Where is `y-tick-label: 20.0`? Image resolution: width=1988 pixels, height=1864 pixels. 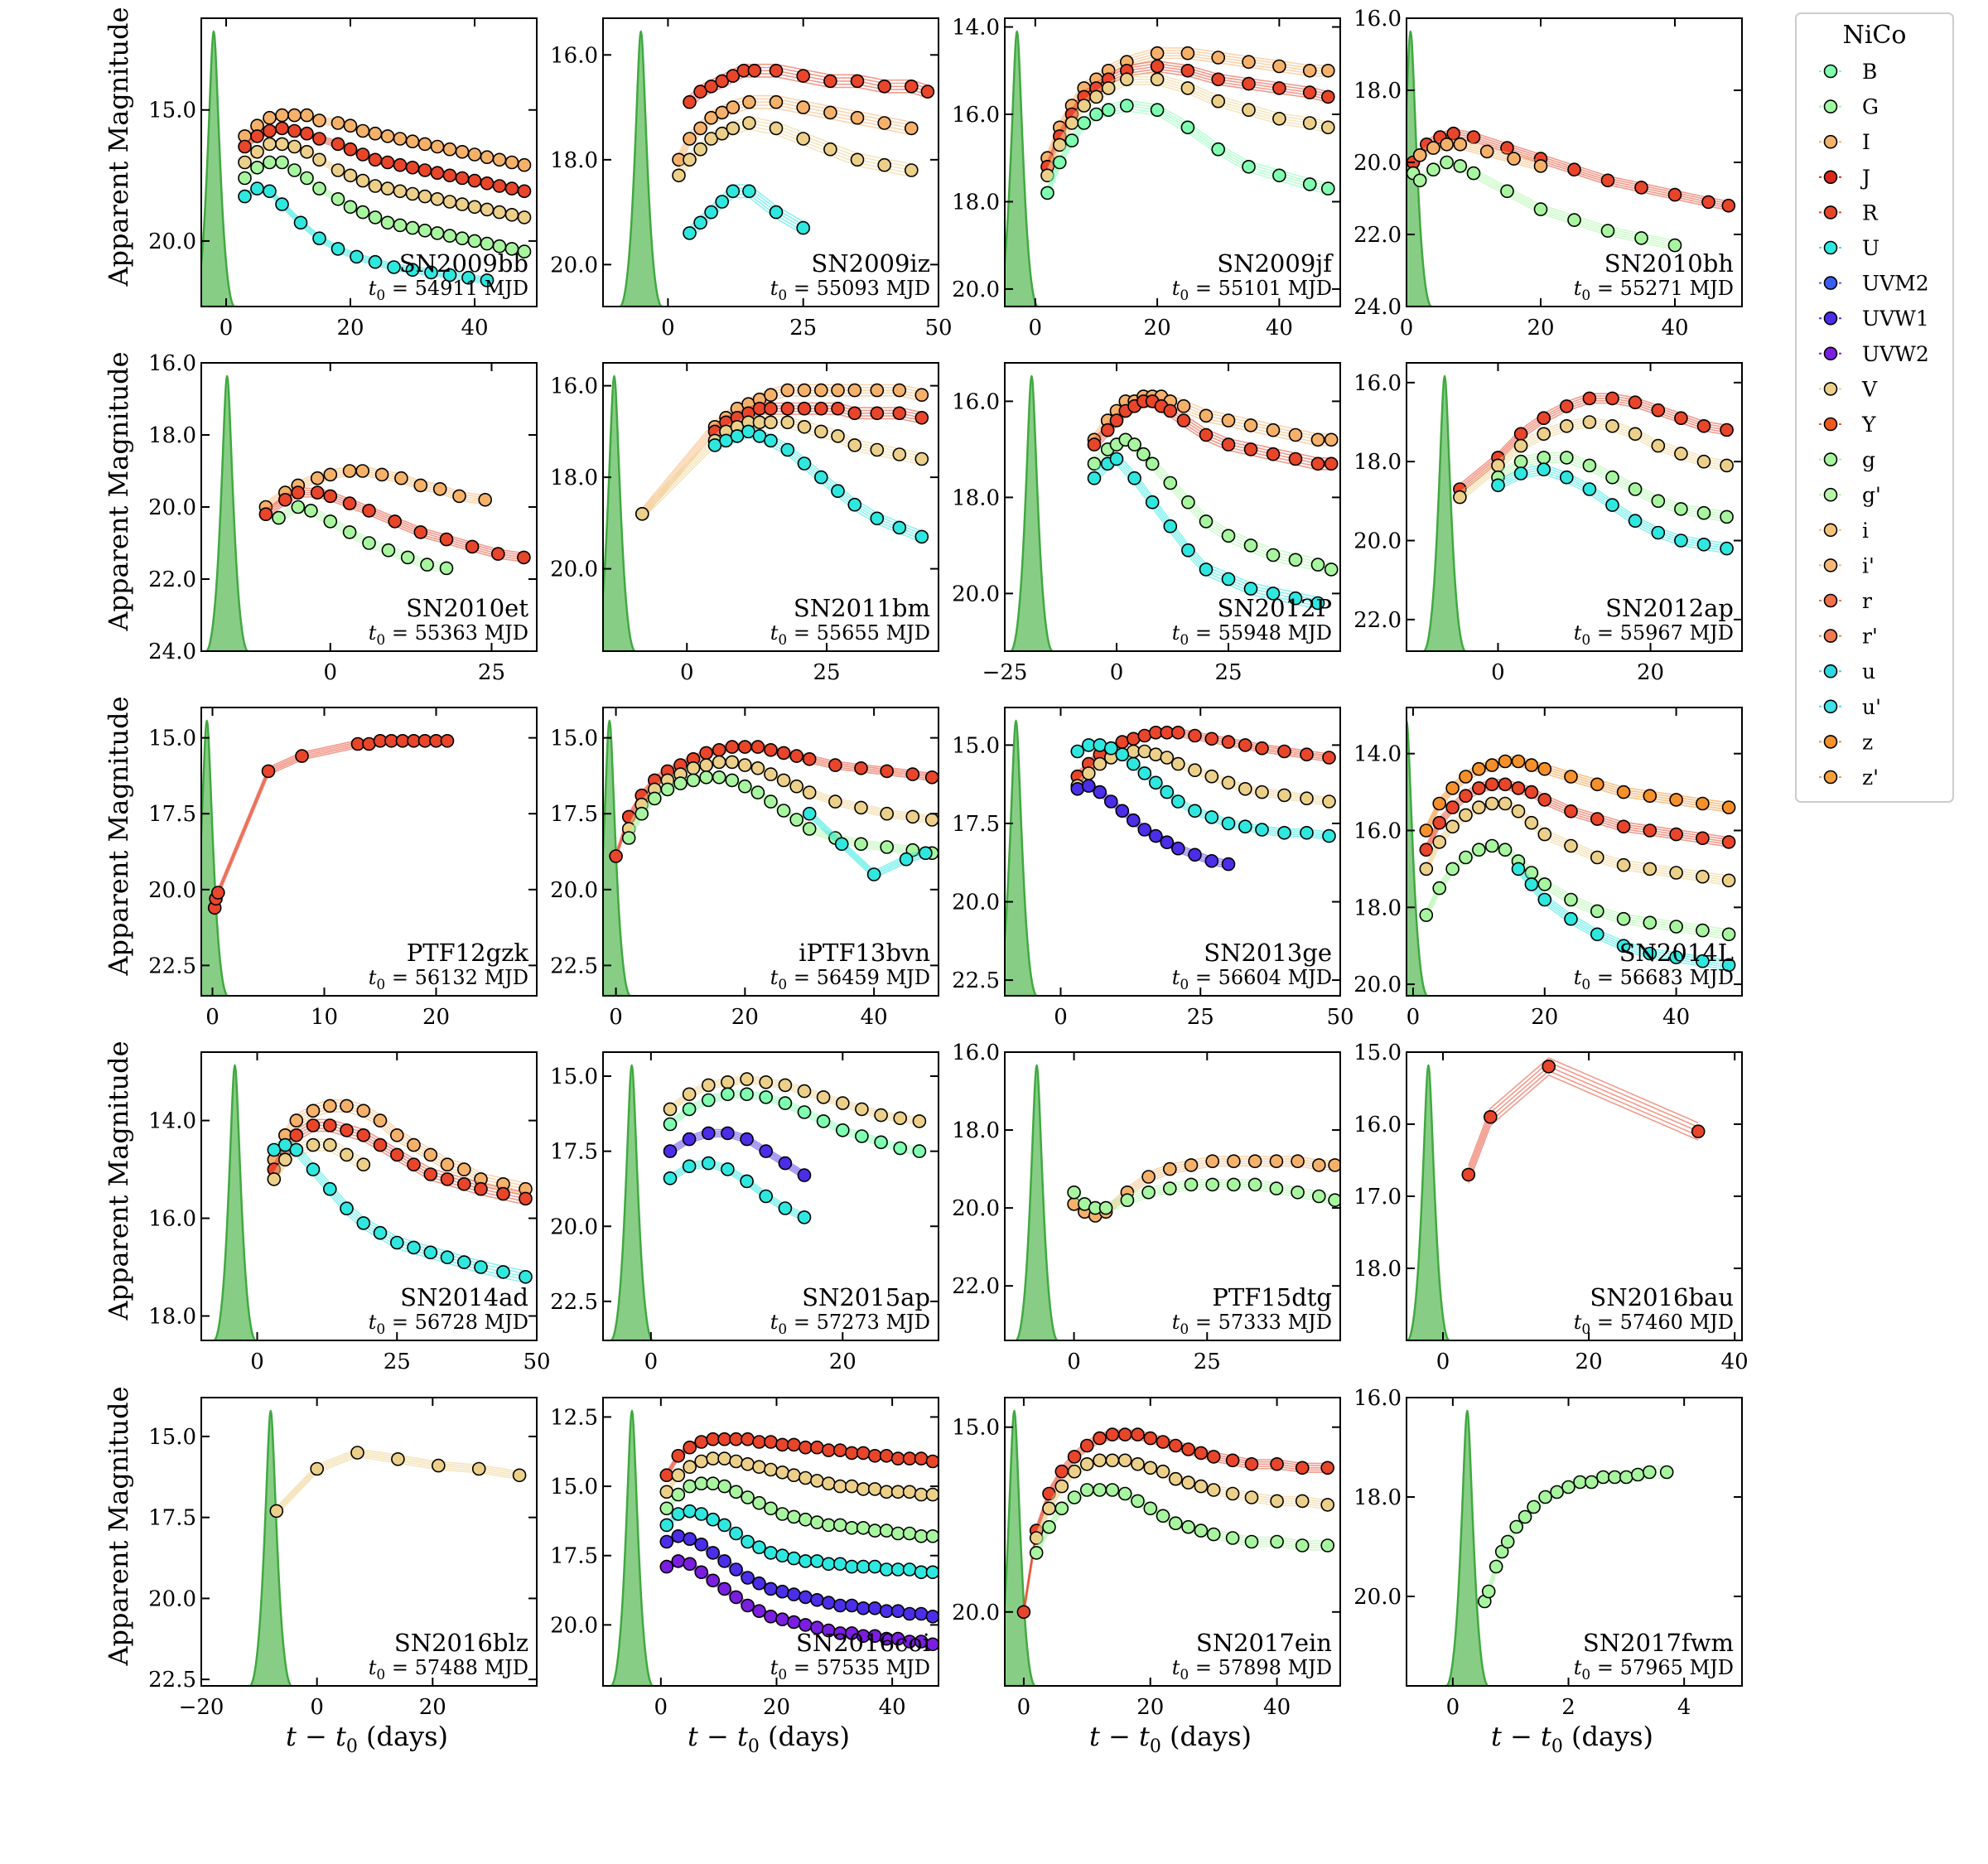
y-tick-label: 20.0 is located at coordinates (976, 903).